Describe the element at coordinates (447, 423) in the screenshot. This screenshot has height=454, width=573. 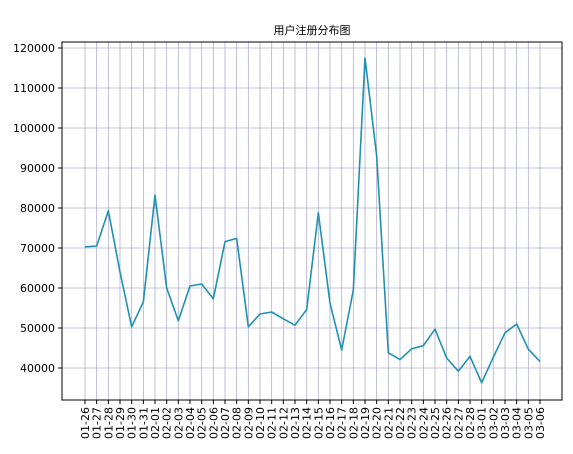
I see `x-tick-label: 02-26` at that location.